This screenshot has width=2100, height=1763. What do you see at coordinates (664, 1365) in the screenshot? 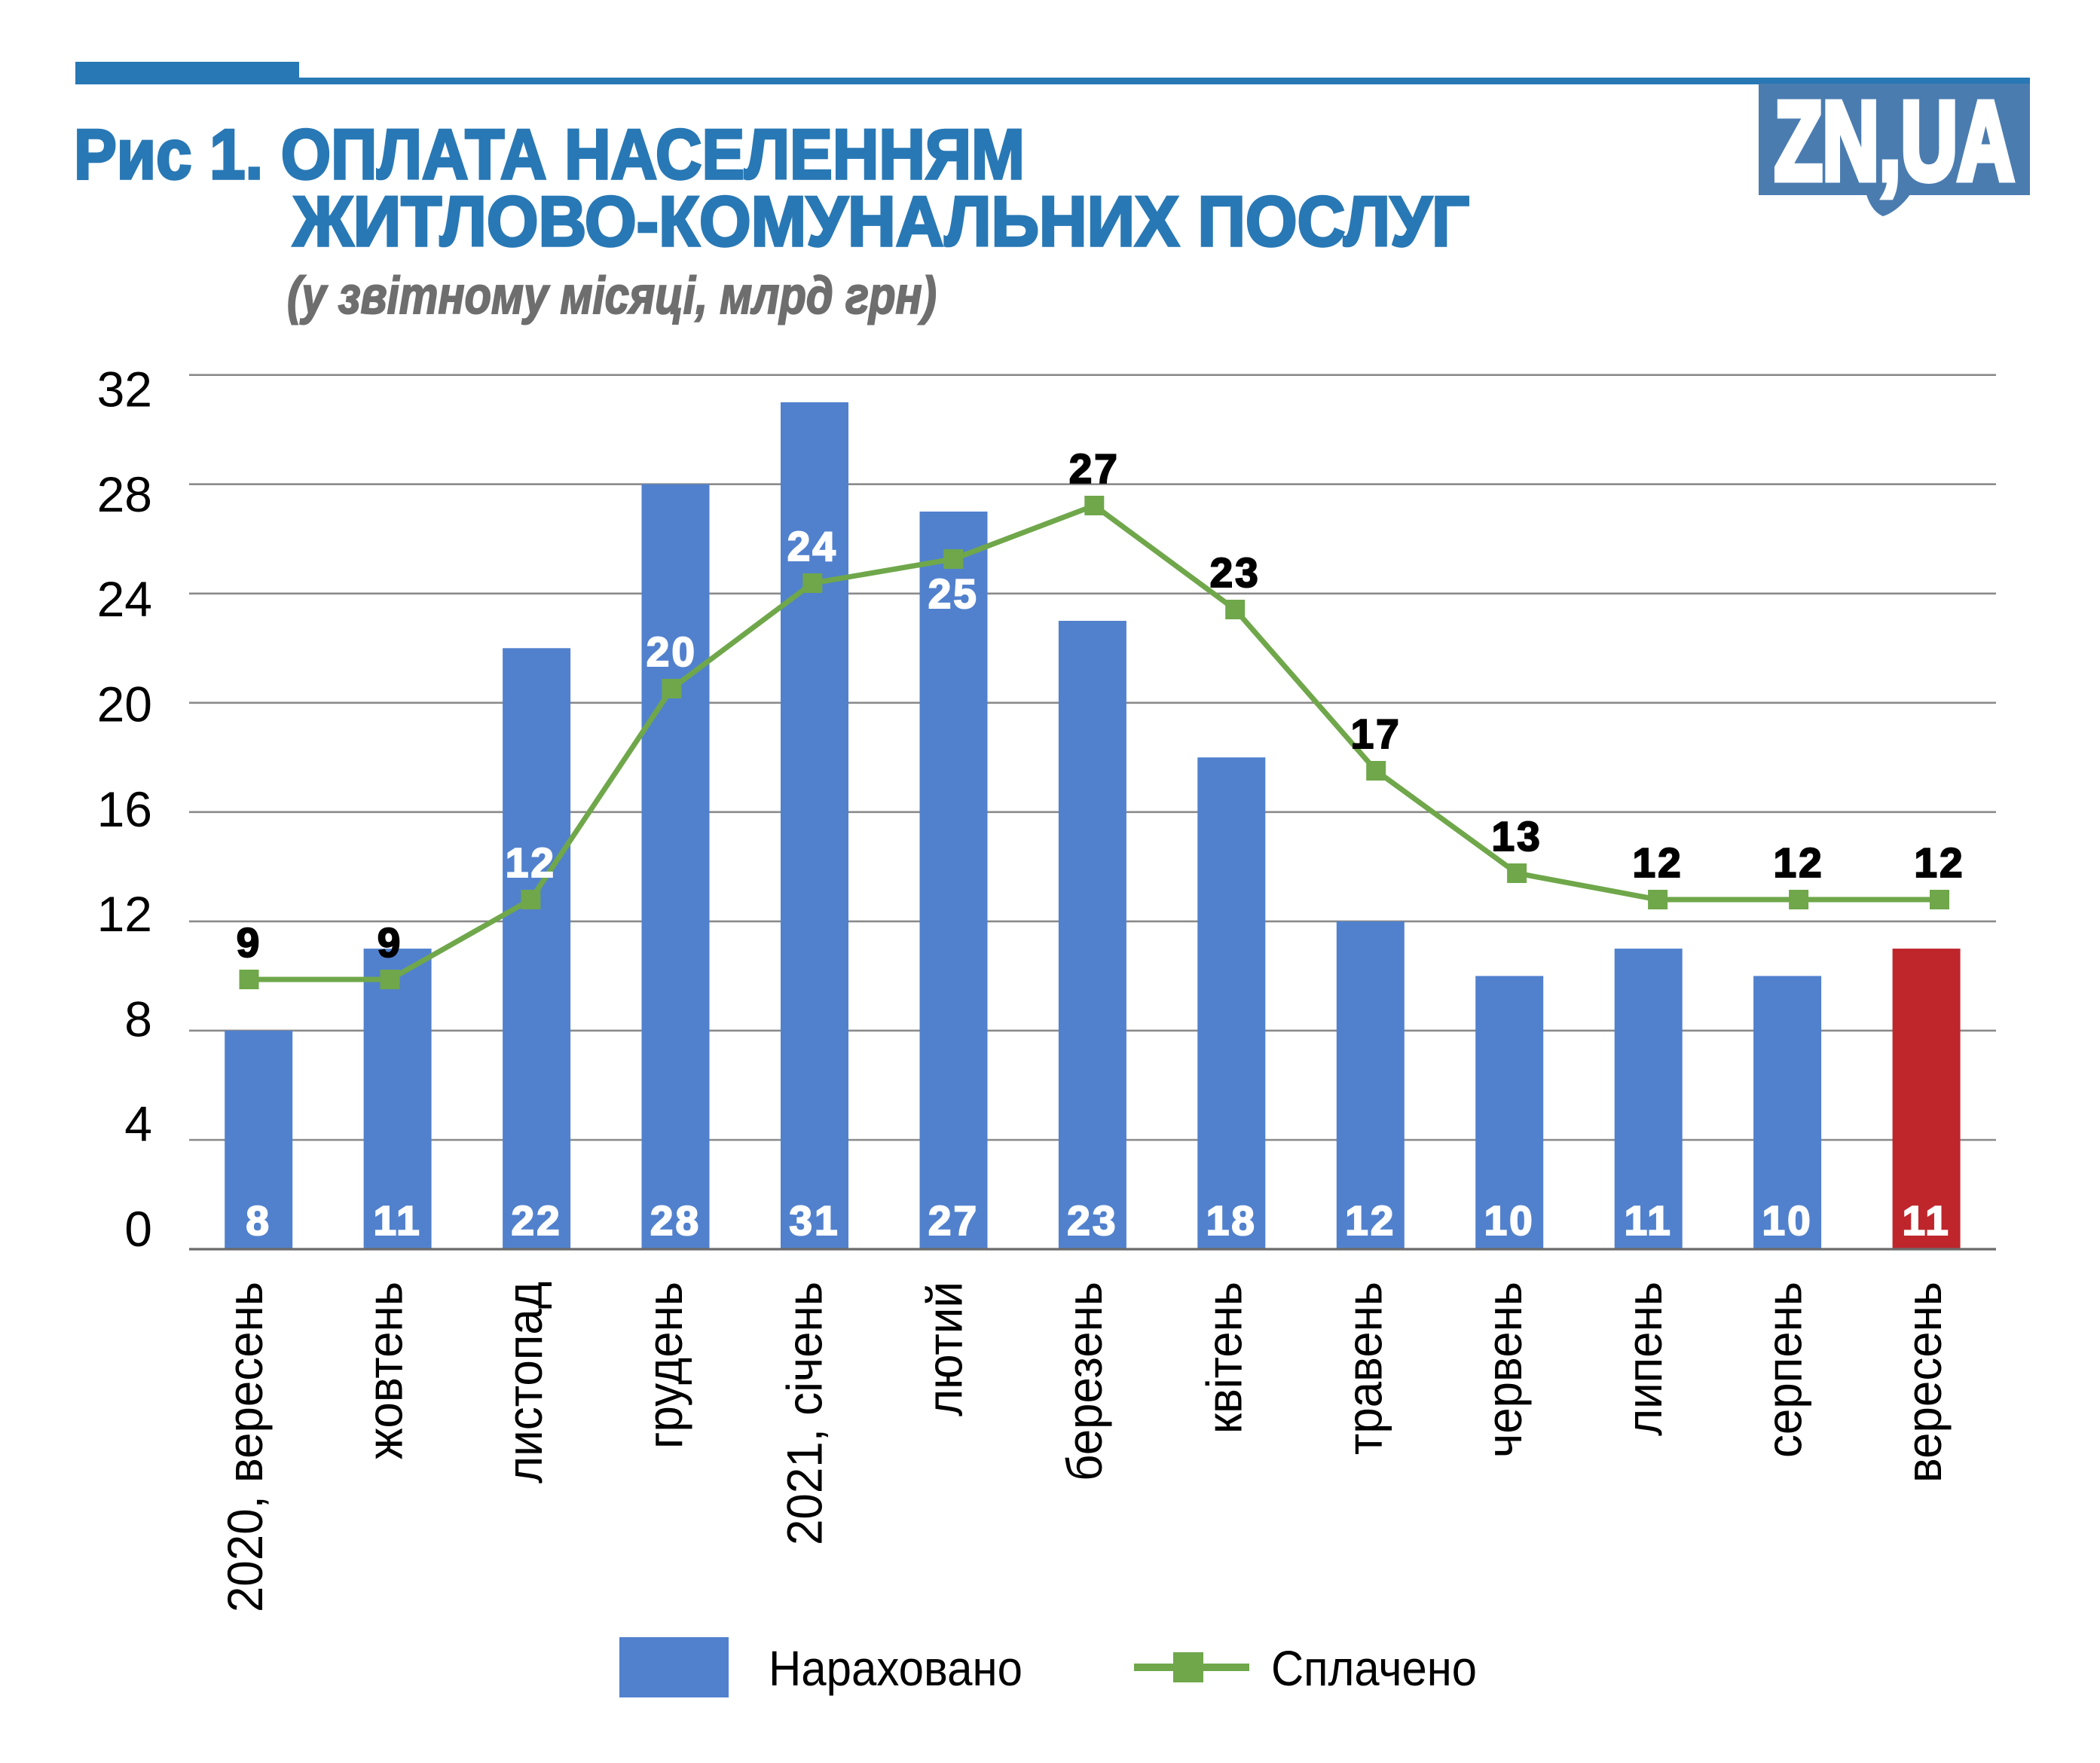
I see `svg-text: грудень` at bounding box center [664, 1365].